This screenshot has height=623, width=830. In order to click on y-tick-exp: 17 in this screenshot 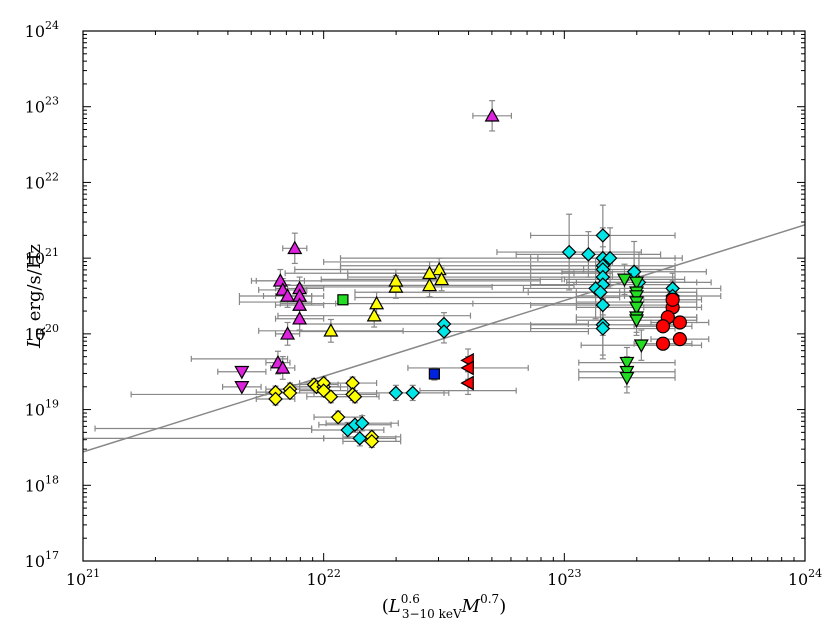, I will do `click(52, 555)`.